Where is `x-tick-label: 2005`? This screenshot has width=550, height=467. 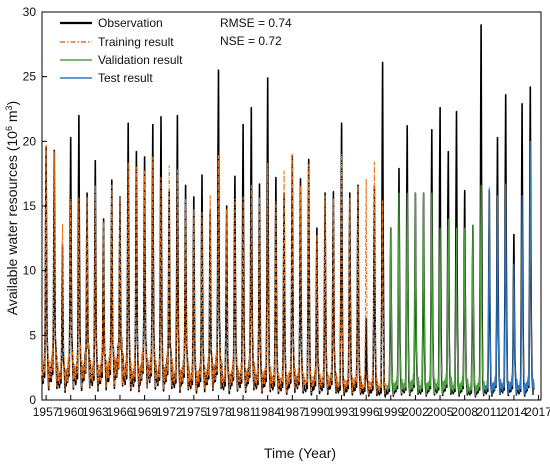
x-tick-label: 2005 is located at coordinates (440, 412).